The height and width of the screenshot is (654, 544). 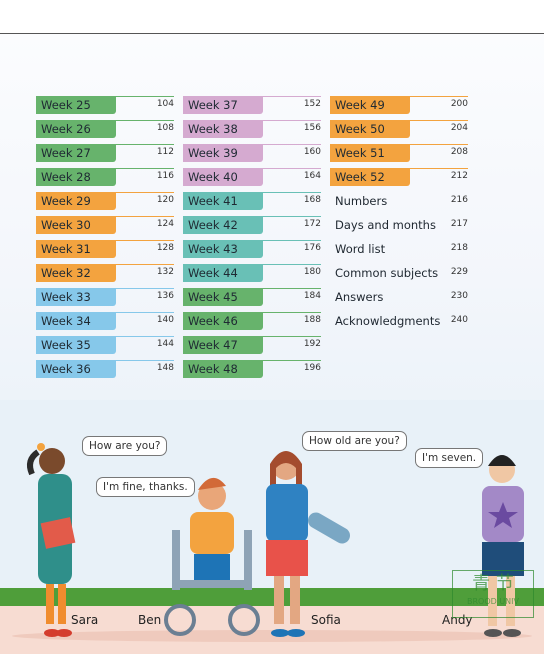 What do you see at coordinates (312, 320) in the screenshot?
I see `entry-page-number: 188` at bounding box center [312, 320].